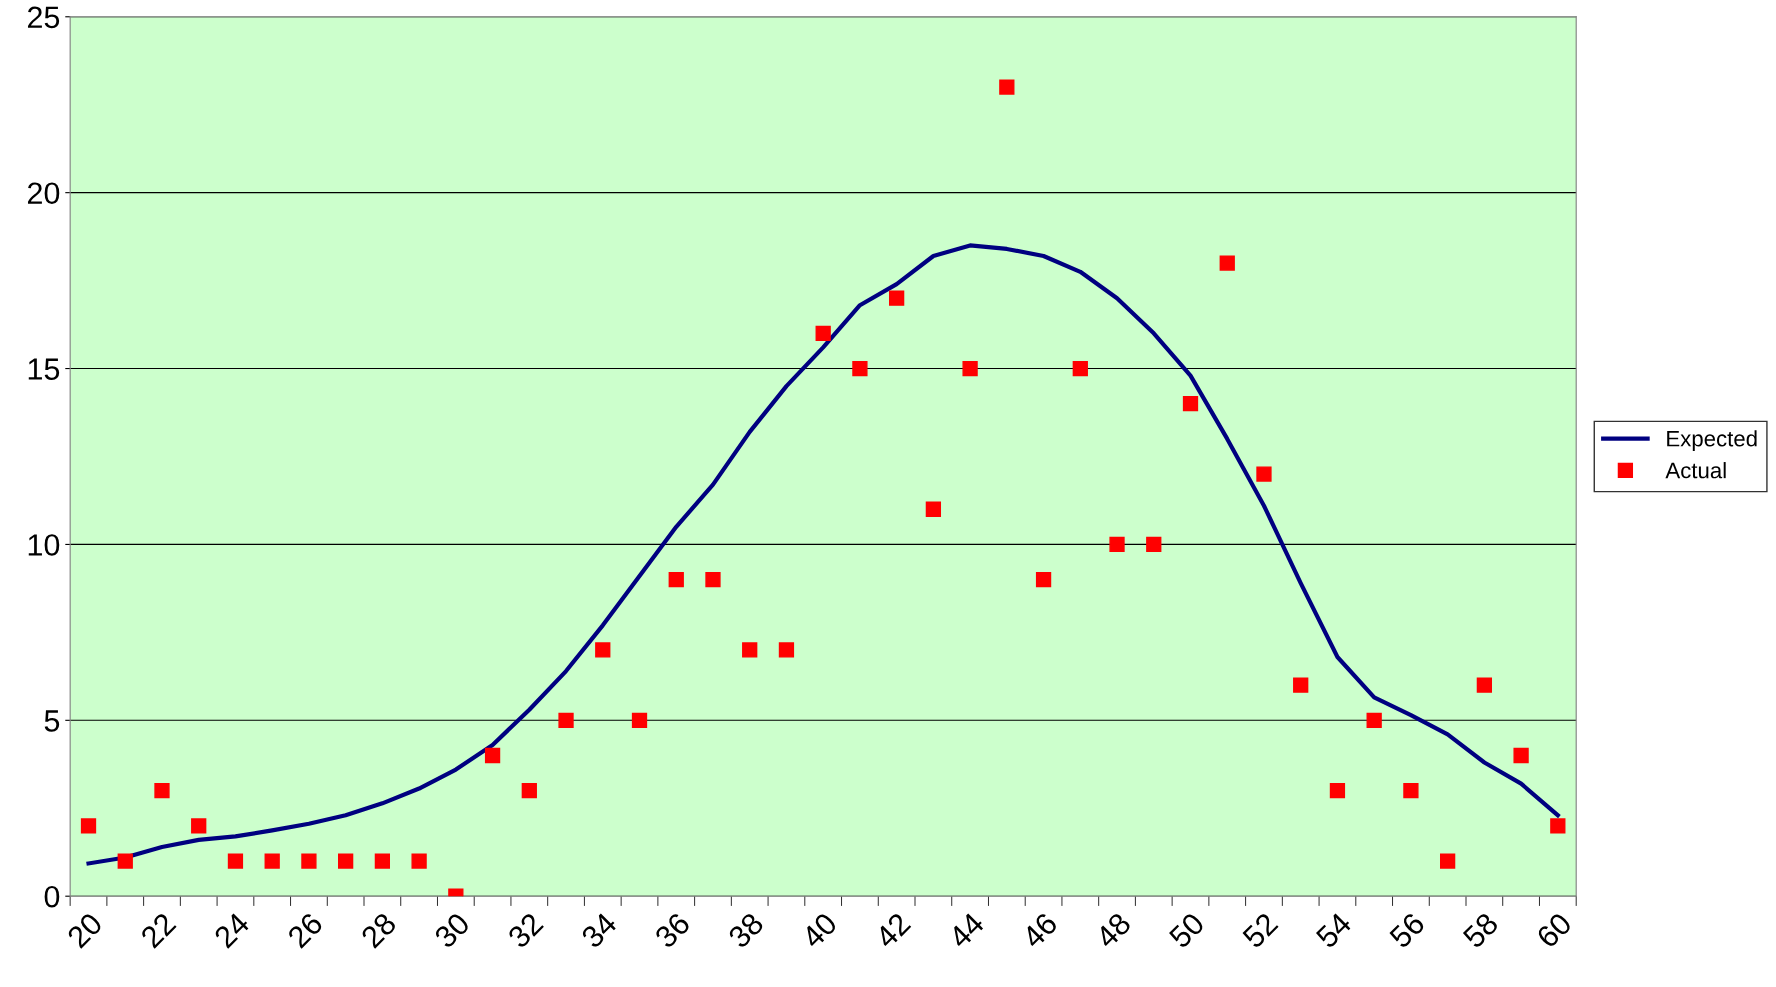 The height and width of the screenshot is (987, 1776). Describe the element at coordinates (1554, 930) in the screenshot. I see `x-tick-label: 60` at that location.